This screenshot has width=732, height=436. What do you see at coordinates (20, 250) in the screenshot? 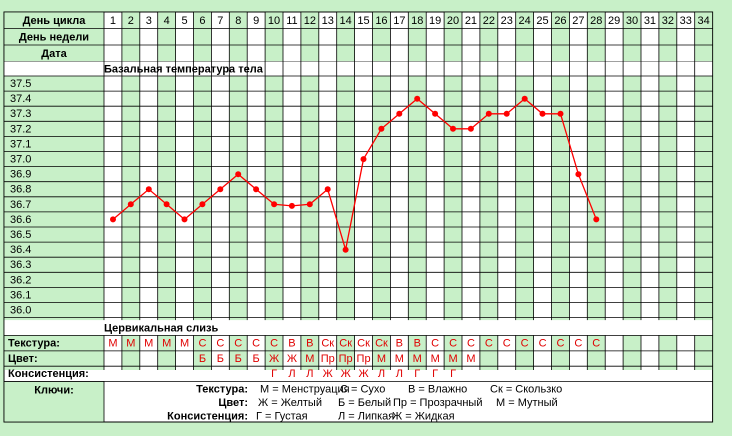
I see `y-tick-label: 36.4` at bounding box center [20, 250].